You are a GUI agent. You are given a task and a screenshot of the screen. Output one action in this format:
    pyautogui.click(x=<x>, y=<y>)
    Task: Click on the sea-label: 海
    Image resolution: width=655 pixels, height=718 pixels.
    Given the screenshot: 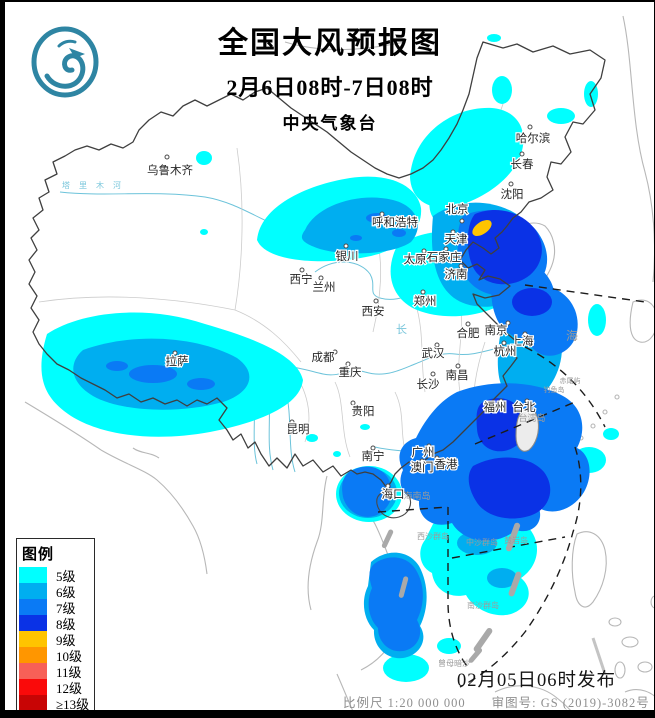 What is the action you would take?
    pyautogui.click(x=572, y=335)
    